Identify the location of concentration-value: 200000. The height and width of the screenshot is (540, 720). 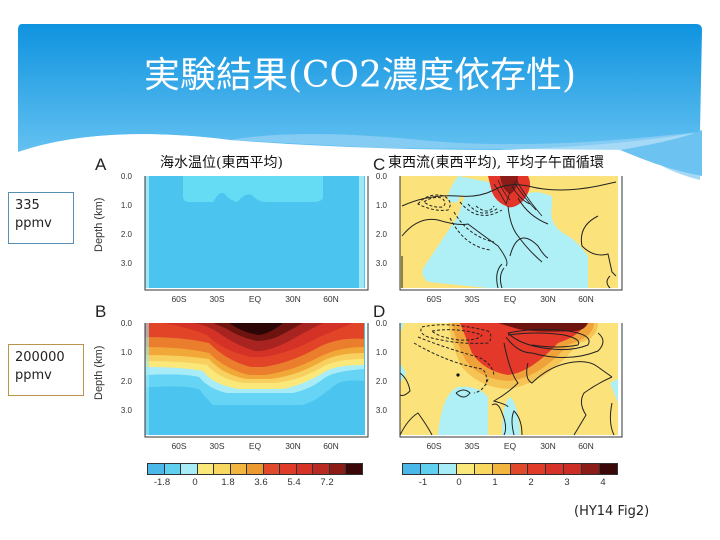
(40, 357).